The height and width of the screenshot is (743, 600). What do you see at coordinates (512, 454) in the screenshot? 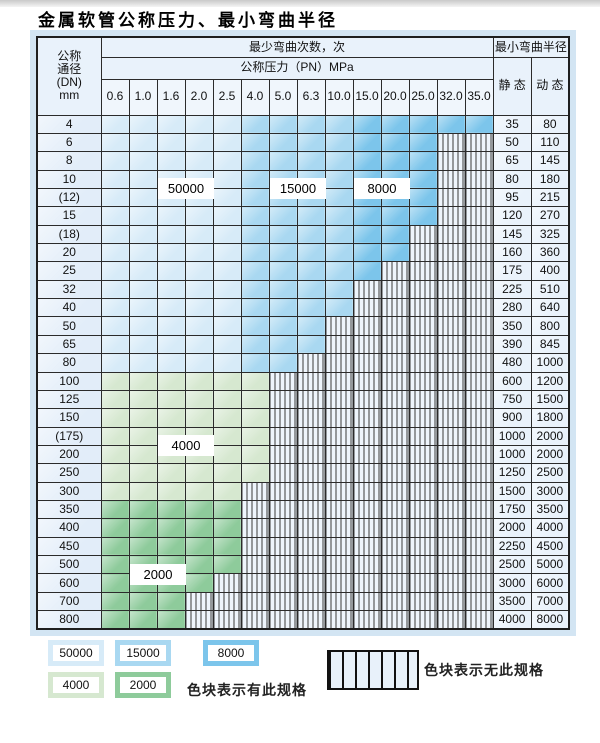
I see `static-radius-cell: 1000` at bounding box center [512, 454].